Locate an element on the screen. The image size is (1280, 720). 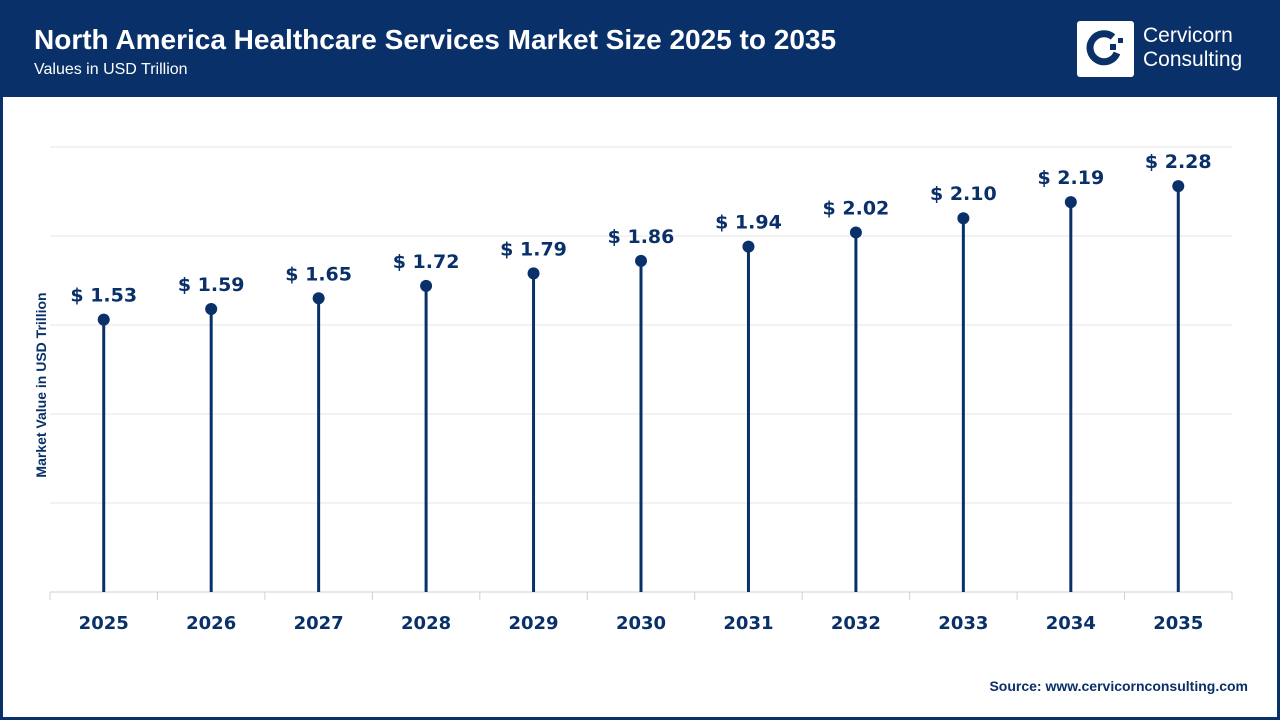
data-label: $ 1.53 is located at coordinates (103, 296).